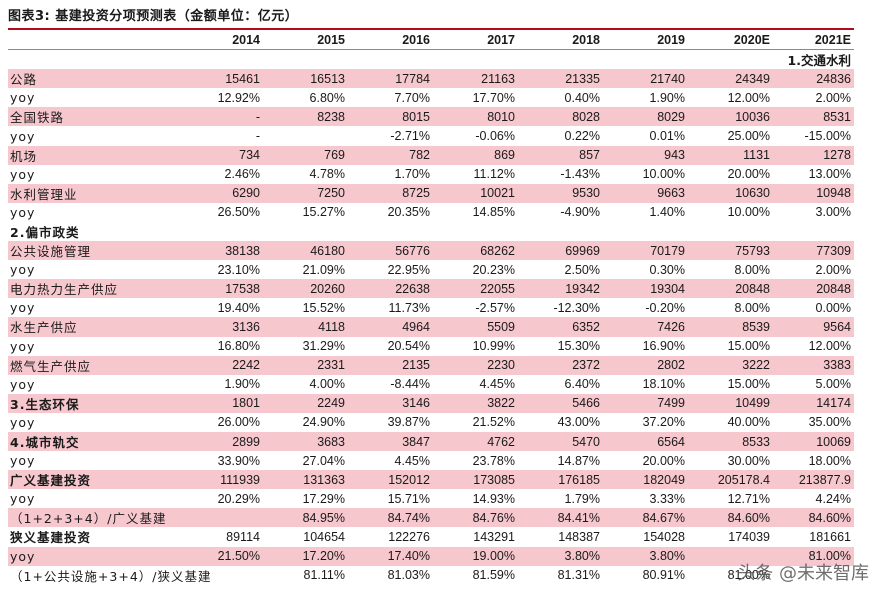 The height and width of the screenshot is (599, 877). Describe the element at coordinates (664, 536) in the screenshot. I see `cell-value: 154028` at that location.